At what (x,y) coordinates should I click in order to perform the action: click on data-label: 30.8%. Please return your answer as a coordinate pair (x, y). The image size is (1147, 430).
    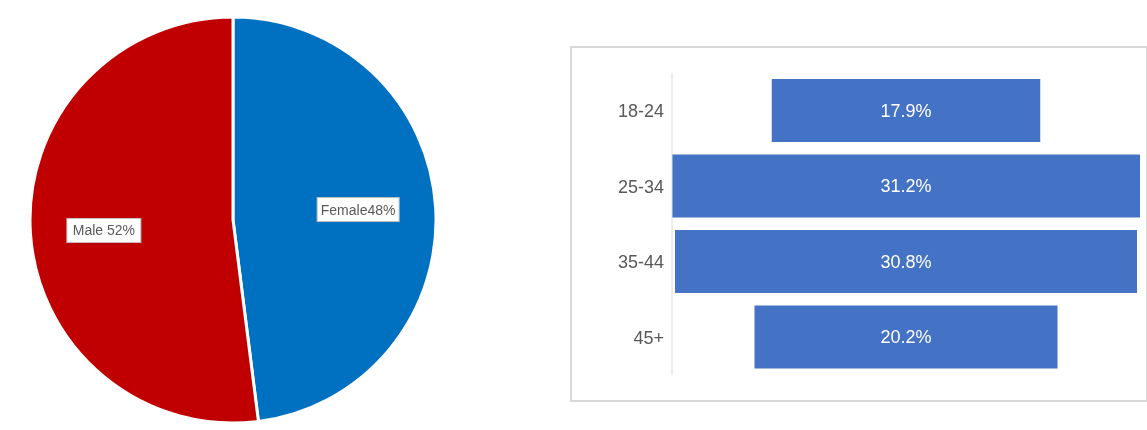
    Looking at the image, I should click on (906, 261).